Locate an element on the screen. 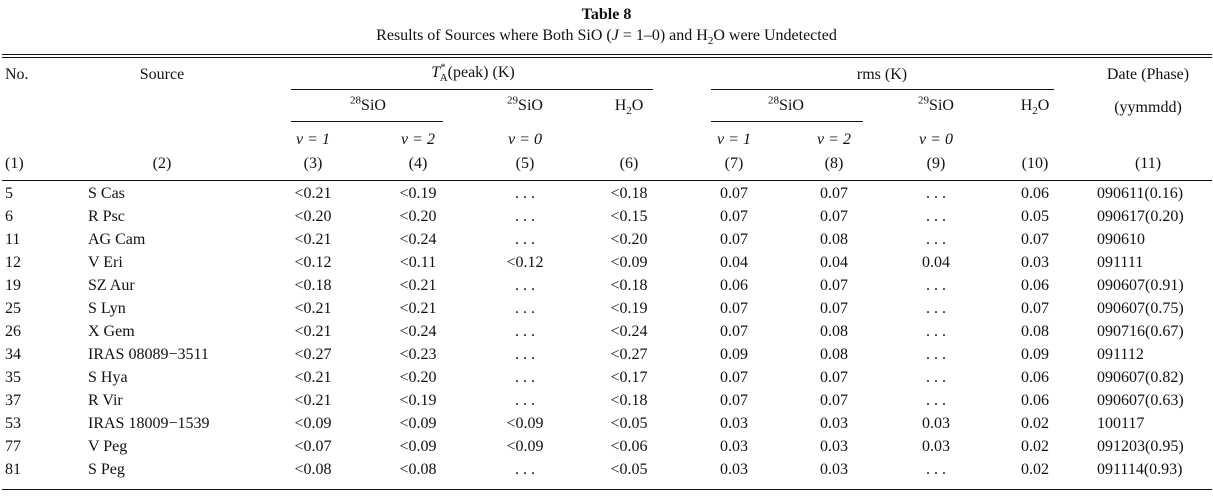  cell-ta-v1: <0.09 is located at coordinates (313, 423).